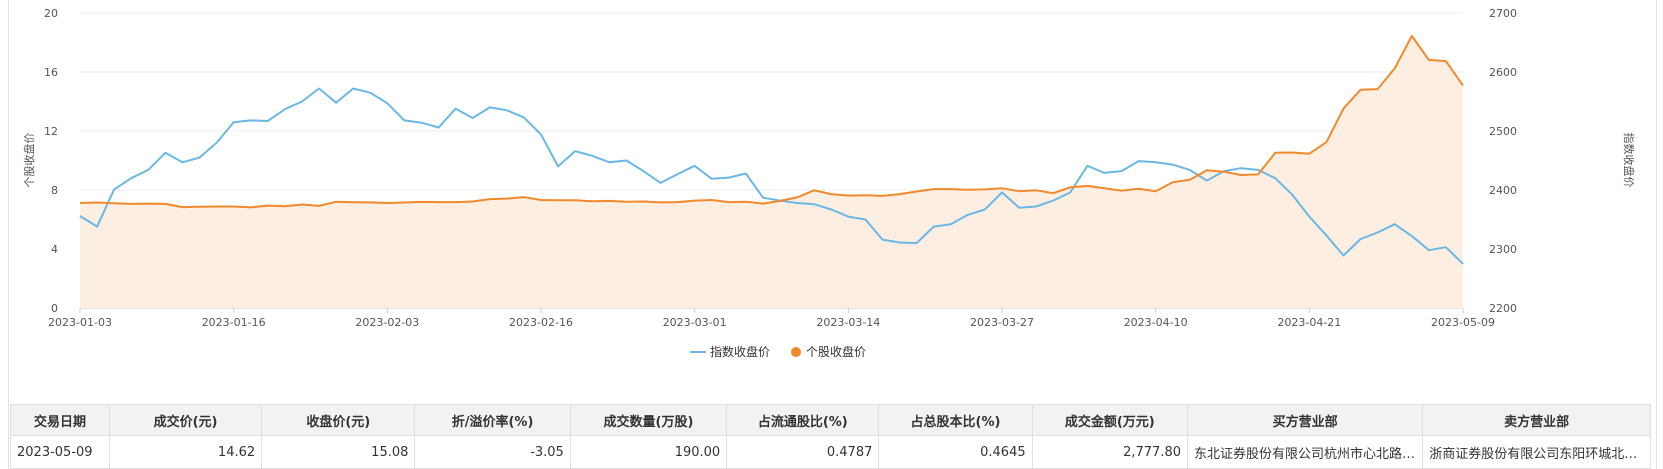  Describe the element at coordinates (51, 72) in the screenshot. I see `y-left-tick-label: 16` at that location.